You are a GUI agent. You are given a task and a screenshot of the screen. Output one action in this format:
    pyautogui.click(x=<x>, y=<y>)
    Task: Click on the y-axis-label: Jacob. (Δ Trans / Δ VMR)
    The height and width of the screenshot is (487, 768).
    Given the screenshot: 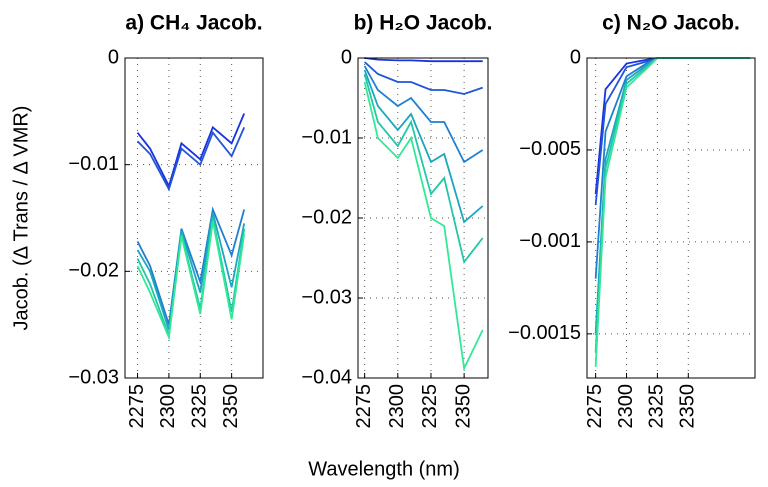 What is the action you would take?
    pyautogui.click(x=21, y=218)
    